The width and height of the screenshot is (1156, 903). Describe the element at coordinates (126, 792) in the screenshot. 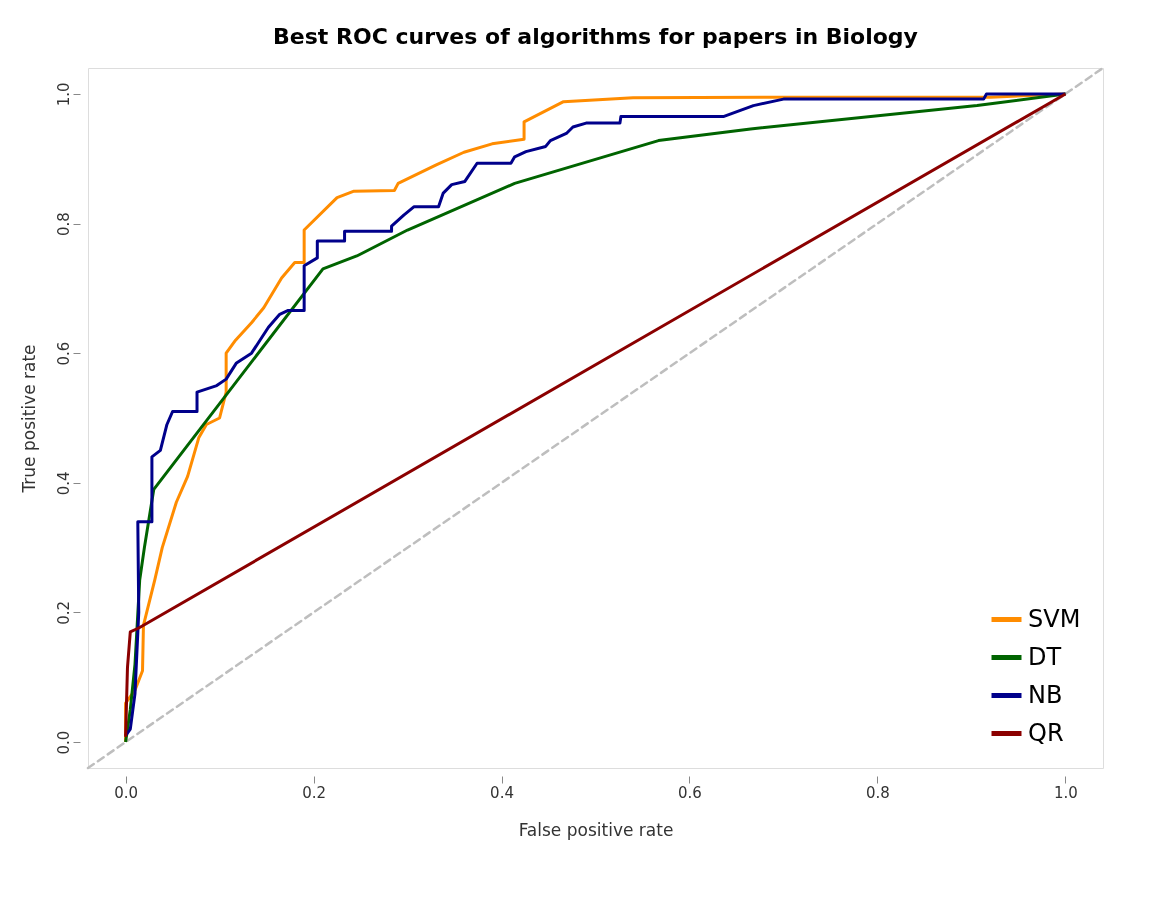

I see `x-tick-label: 0.0` at that location.